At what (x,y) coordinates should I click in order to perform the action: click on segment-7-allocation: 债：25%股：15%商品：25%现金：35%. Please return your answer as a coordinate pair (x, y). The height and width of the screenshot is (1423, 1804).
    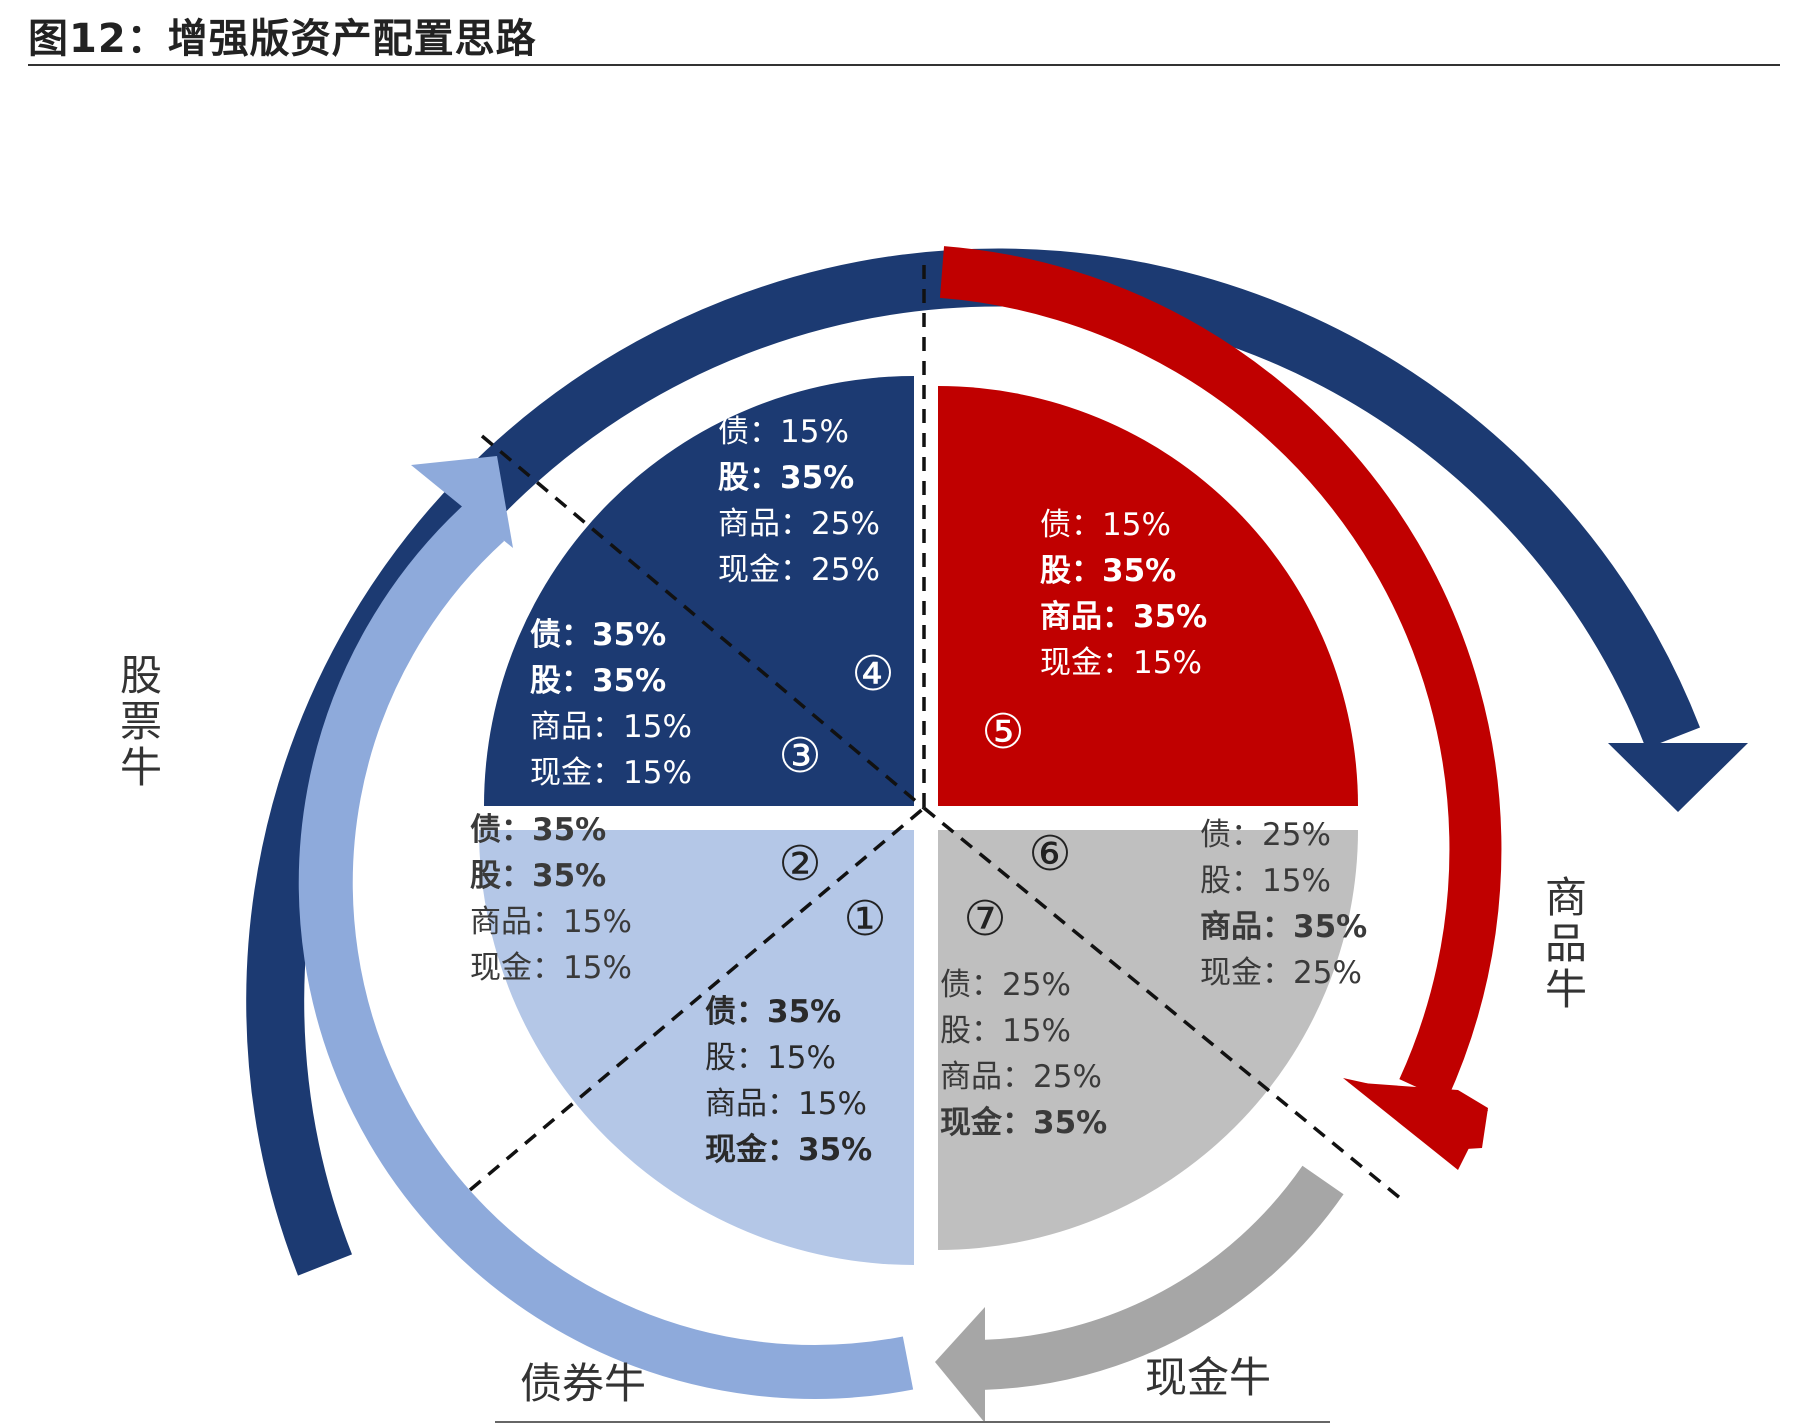
    Looking at the image, I should click on (1023, 1054).